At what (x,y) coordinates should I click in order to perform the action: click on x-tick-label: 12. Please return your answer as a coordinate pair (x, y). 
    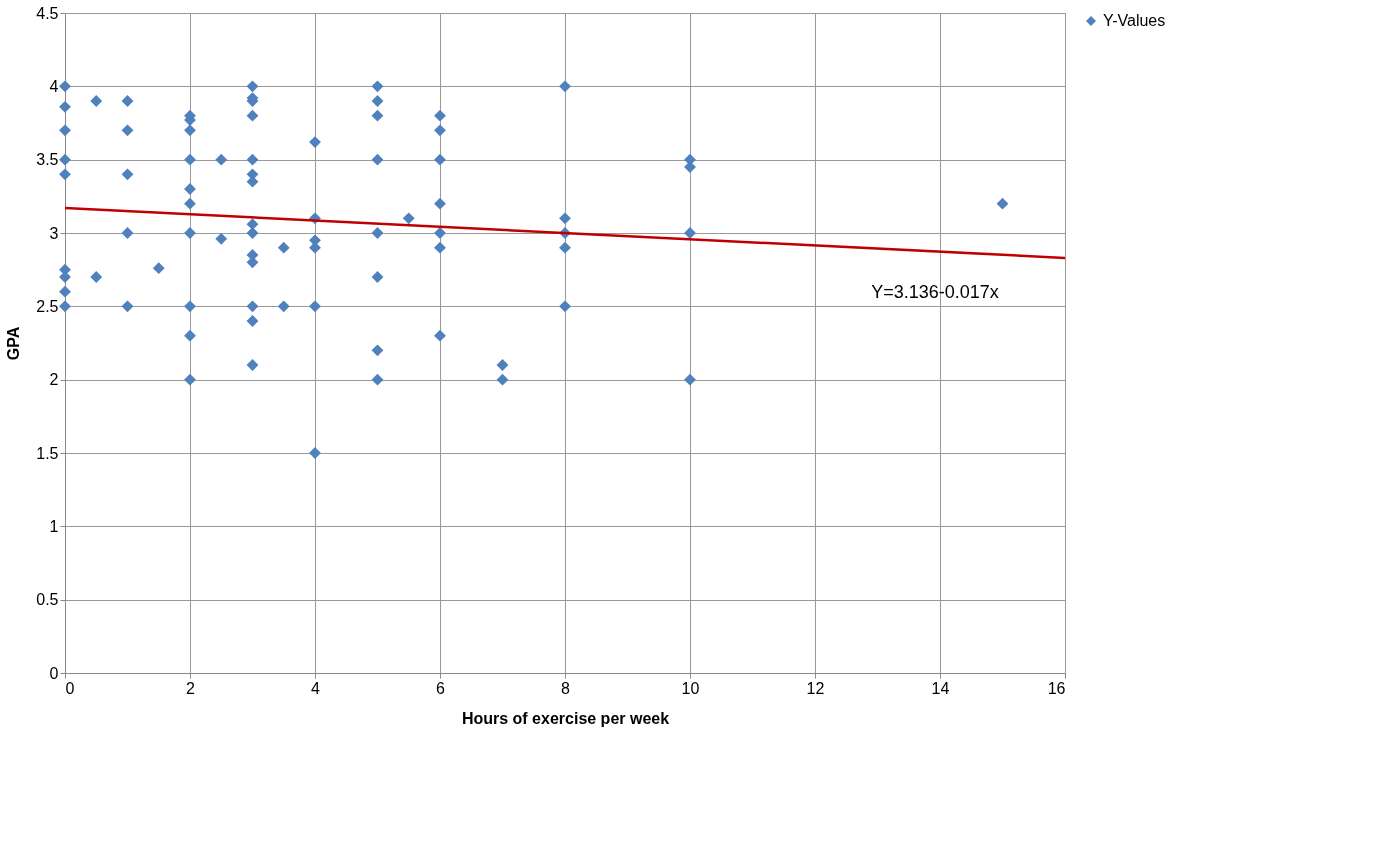
    Looking at the image, I should click on (815, 688).